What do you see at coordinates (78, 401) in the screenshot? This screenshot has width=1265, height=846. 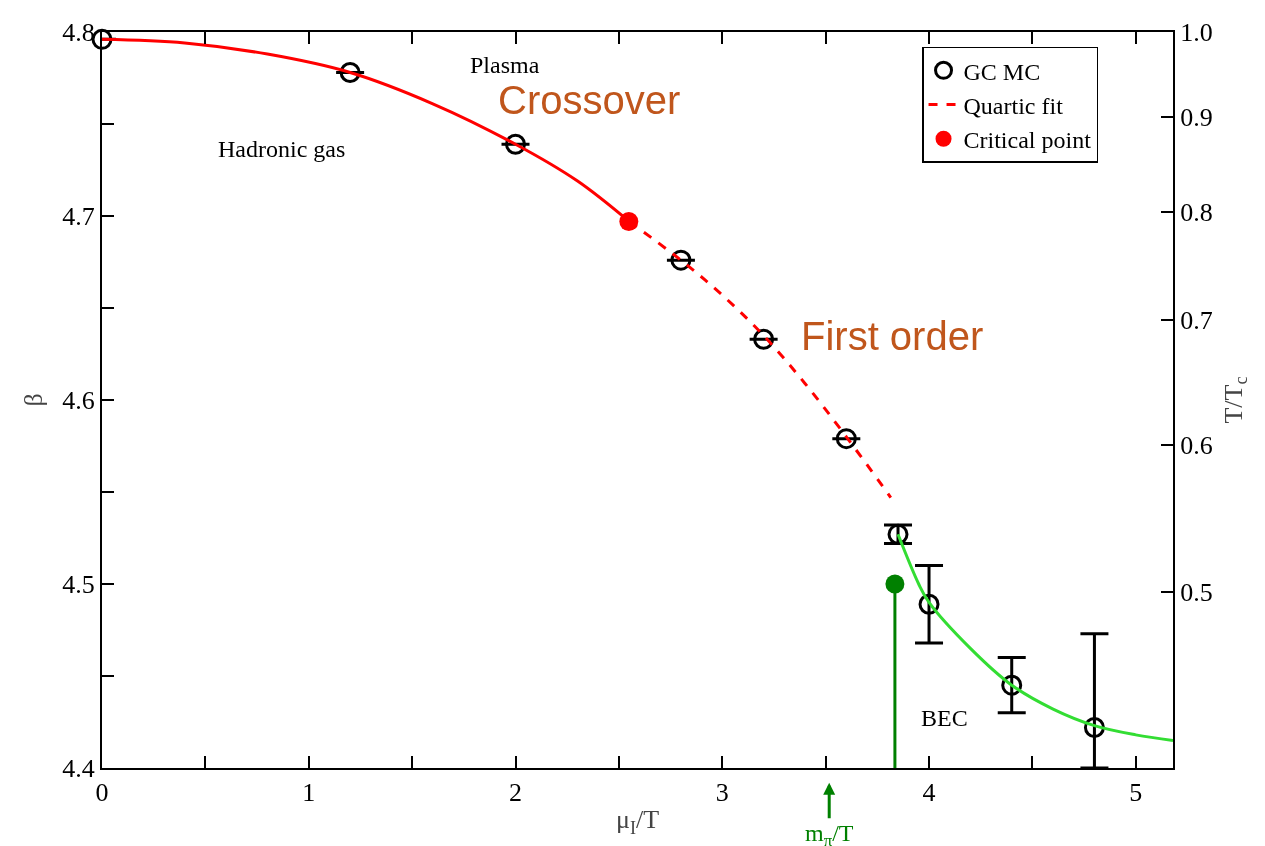 I see `y-tick-label: 4.6` at bounding box center [78, 401].